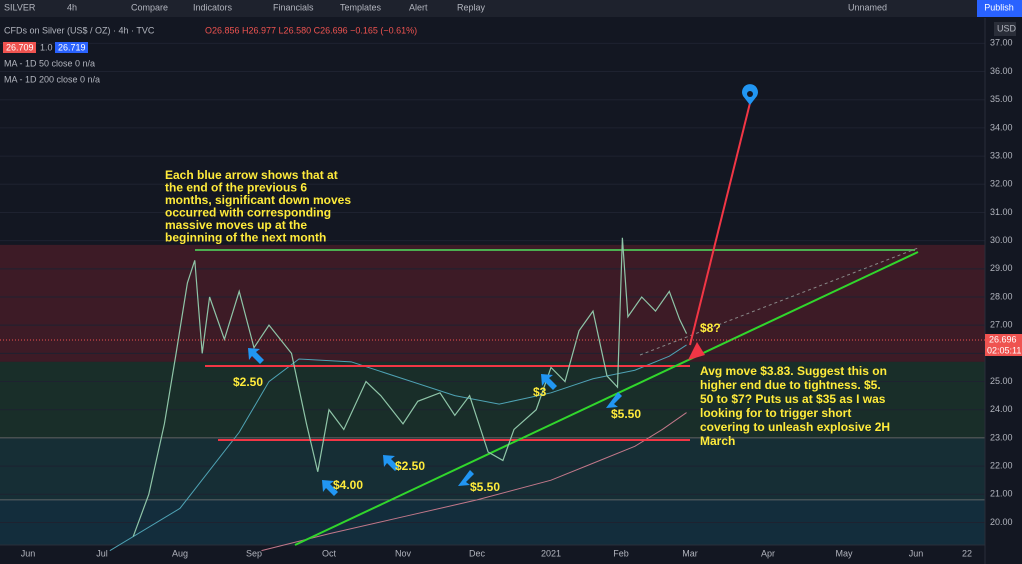 The width and height of the screenshot is (1022, 564). What do you see at coordinates (1001, 296) in the screenshot?
I see `y-tick-label: 28.00` at bounding box center [1001, 296].